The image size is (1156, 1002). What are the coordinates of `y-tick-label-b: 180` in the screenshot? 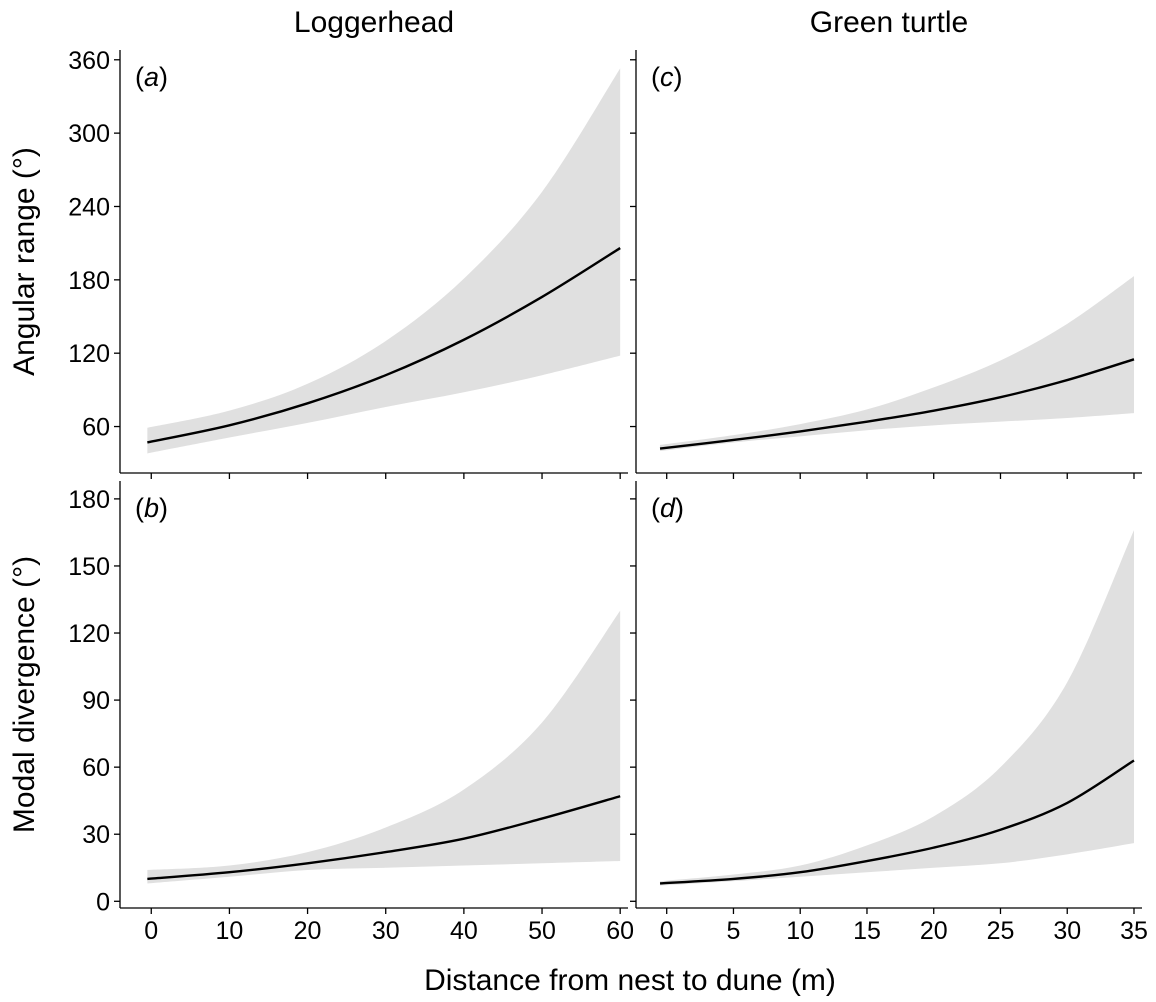 It's located at (89, 500).